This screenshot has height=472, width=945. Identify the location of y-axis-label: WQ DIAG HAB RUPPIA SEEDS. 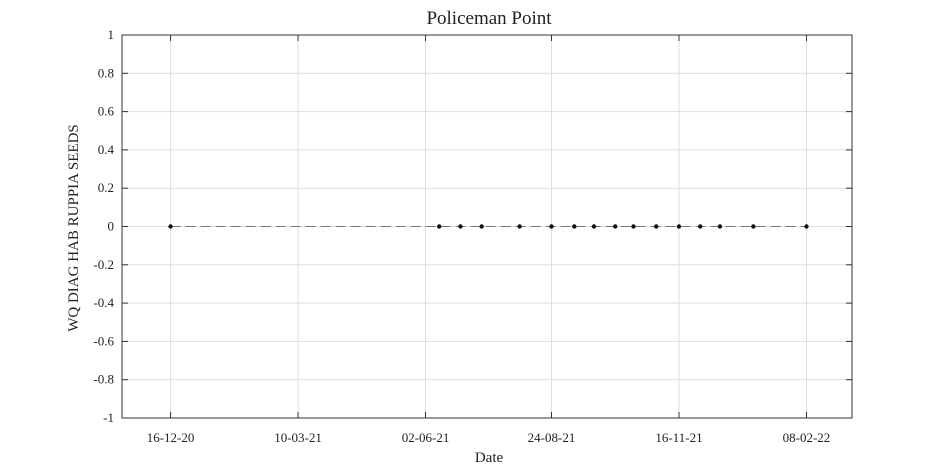
(74, 228).